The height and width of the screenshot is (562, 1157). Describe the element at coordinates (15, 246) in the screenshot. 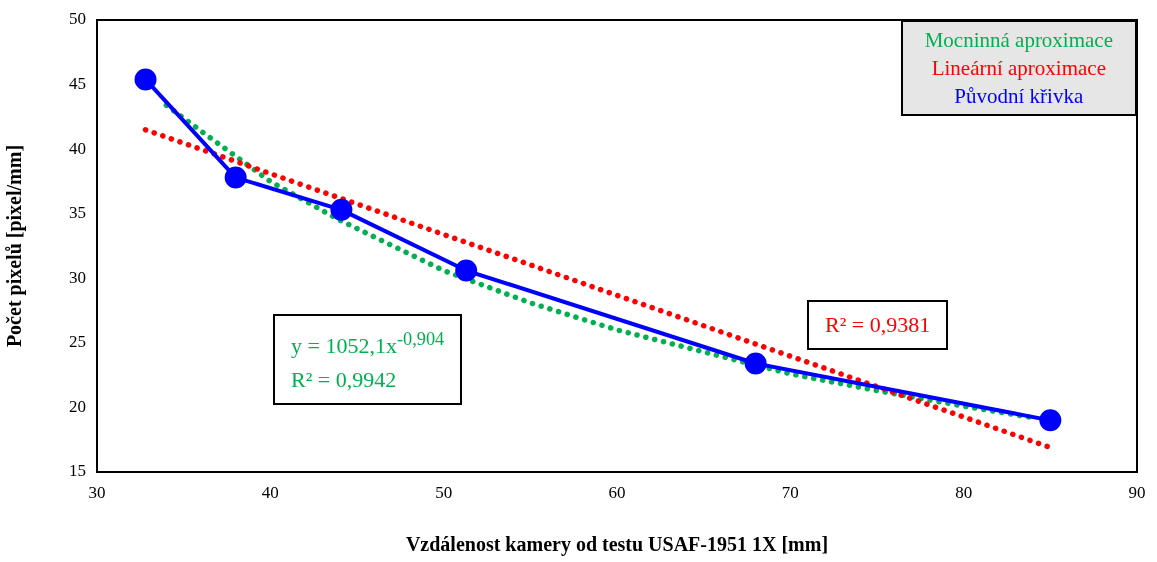

I see `y-axis-title: Počet pixelů [pixel/mm]` at that location.